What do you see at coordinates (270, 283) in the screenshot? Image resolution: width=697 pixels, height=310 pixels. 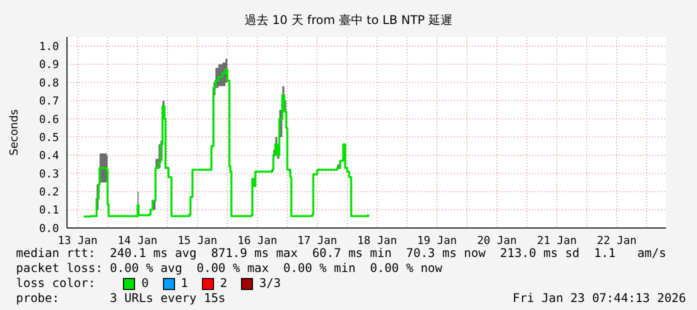 I see `legend-label: 3/3` at bounding box center [270, 283].